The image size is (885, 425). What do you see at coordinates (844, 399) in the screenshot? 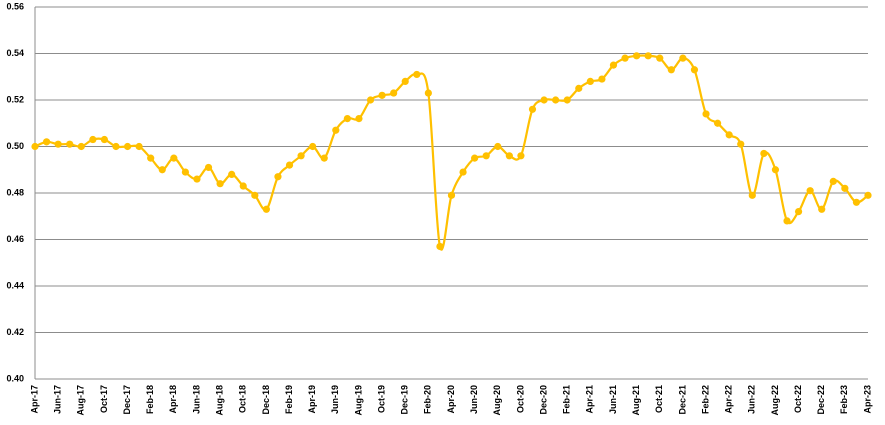
I see `x-tick-label: Feb-23` at bounding box center [844, 399].